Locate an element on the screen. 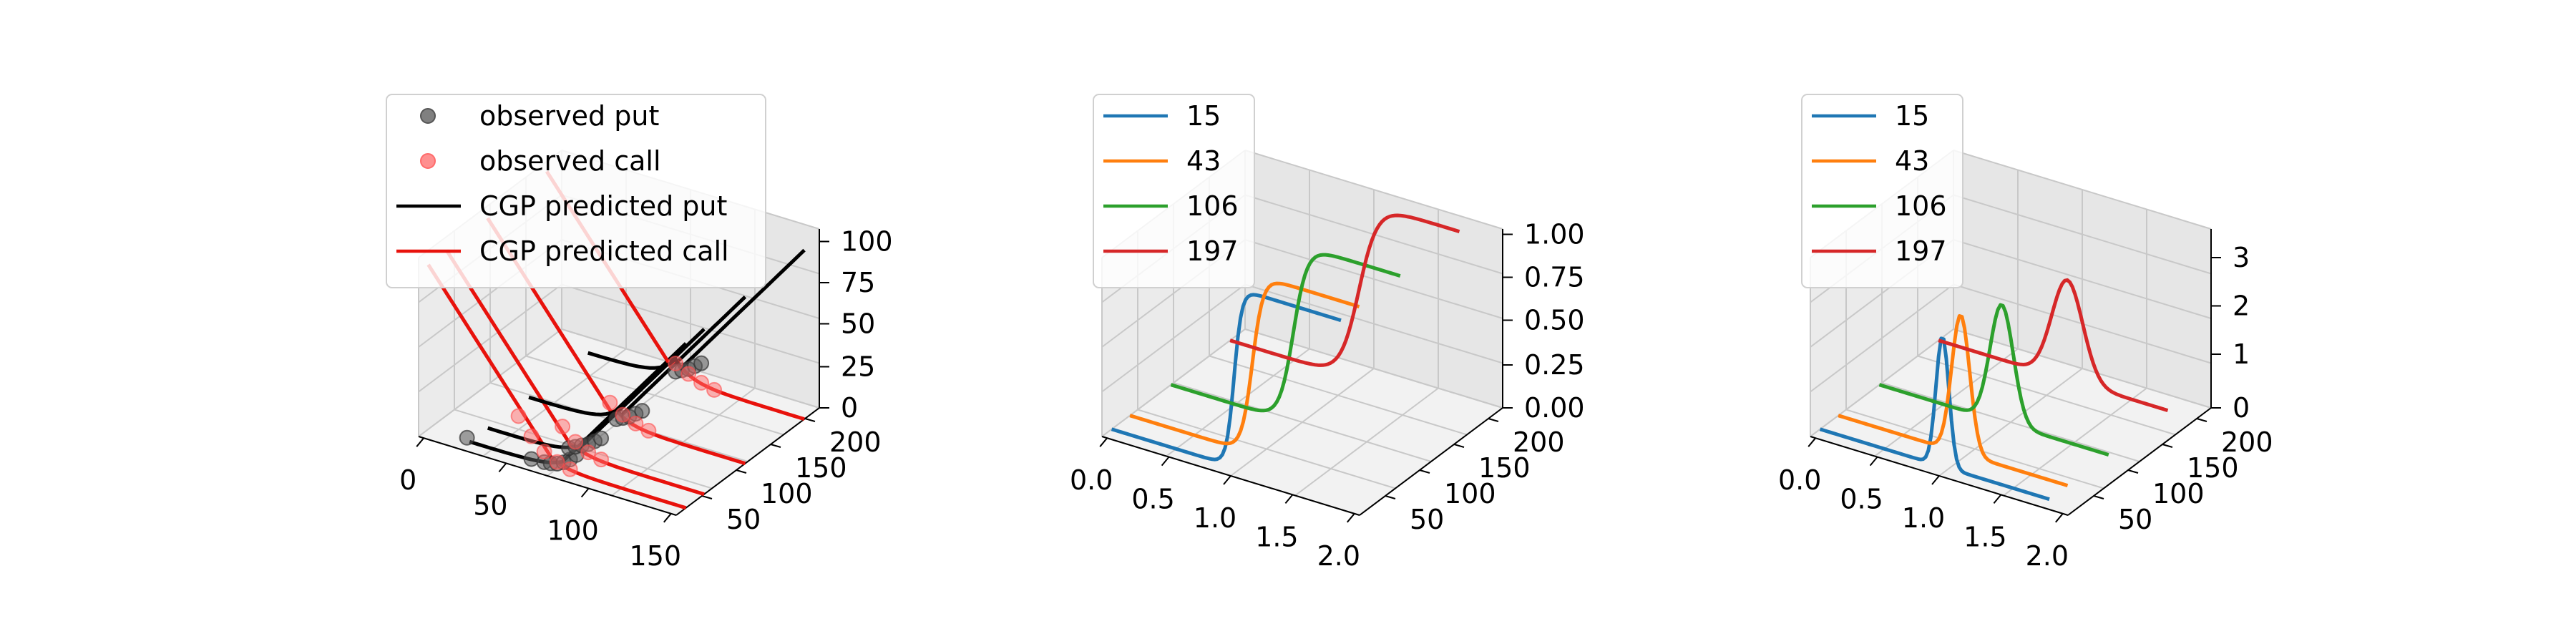 This screenshot has height=644, width=2576. z-tick-label: 25 is located at coordinates (858, 367).